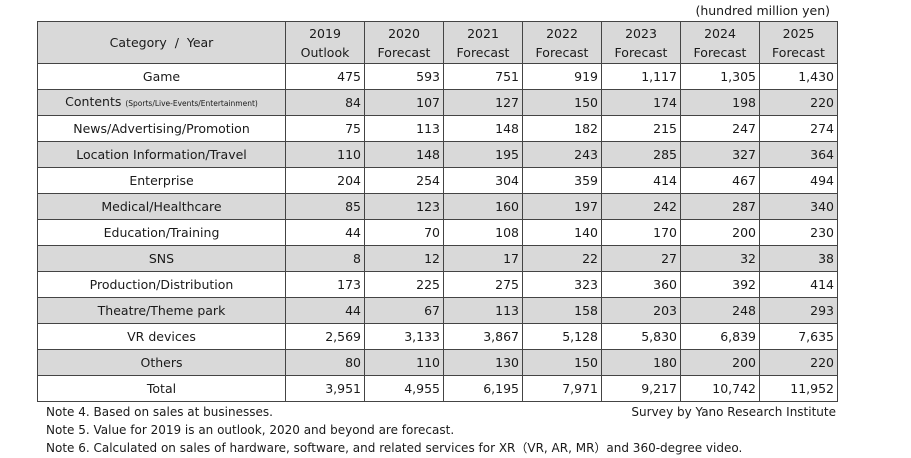  What do you see at coordinates (437, 206) in the screenshot?
I see `table-row: Medical/Healthcare 85 123 160 197 242 287 340` at bounding box center [437, 206].